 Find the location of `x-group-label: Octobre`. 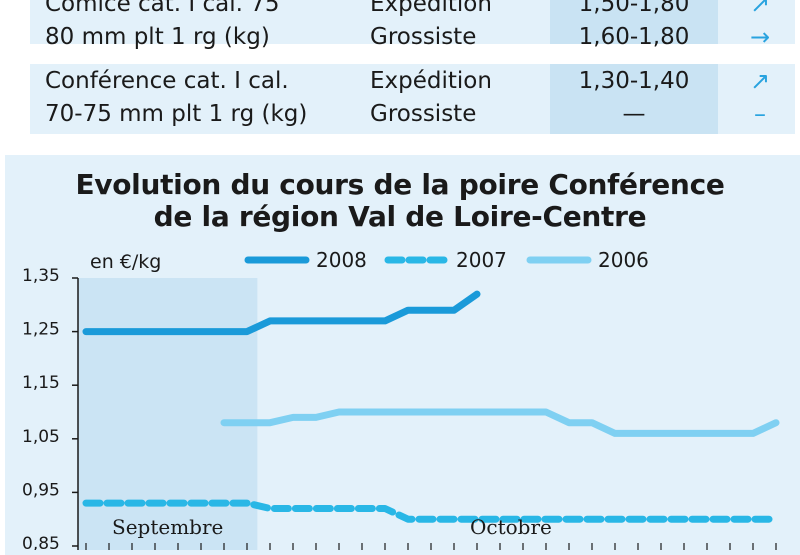

x-group-label: Octobre is located at coordinates (511, 527).